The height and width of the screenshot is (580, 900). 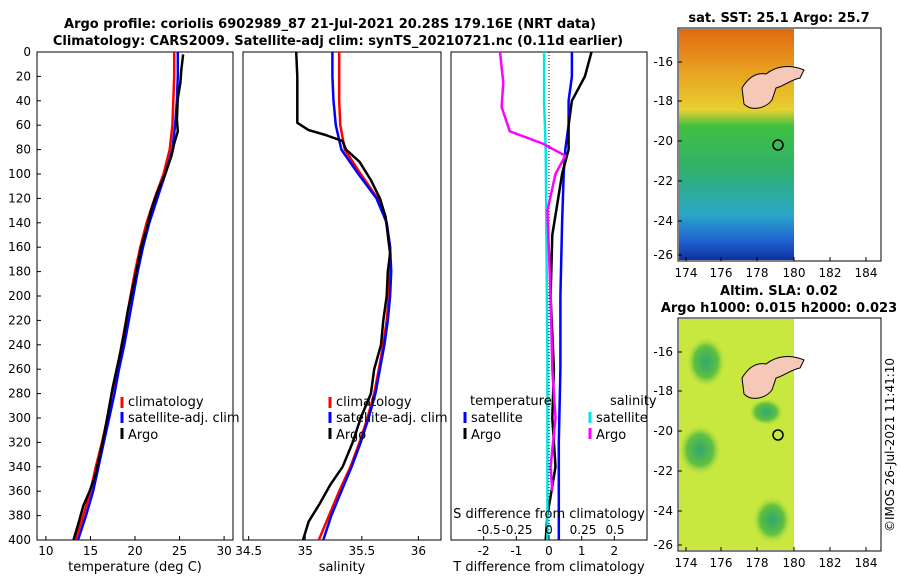 I want to click on legend-s-satellite: satellite, so click(x=622, y=418).